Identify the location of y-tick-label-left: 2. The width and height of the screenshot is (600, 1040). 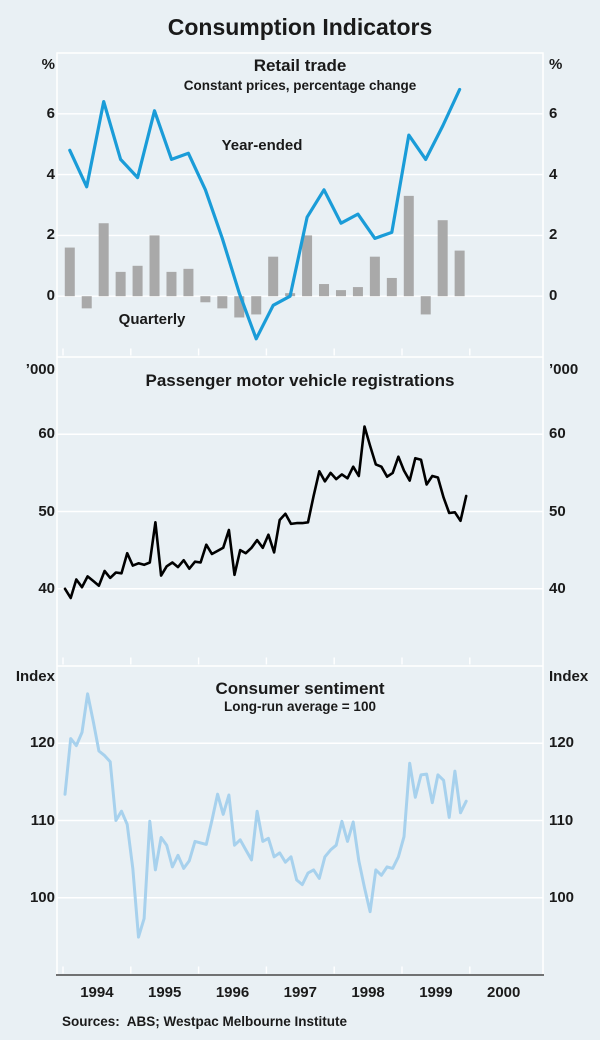
(50, 235).